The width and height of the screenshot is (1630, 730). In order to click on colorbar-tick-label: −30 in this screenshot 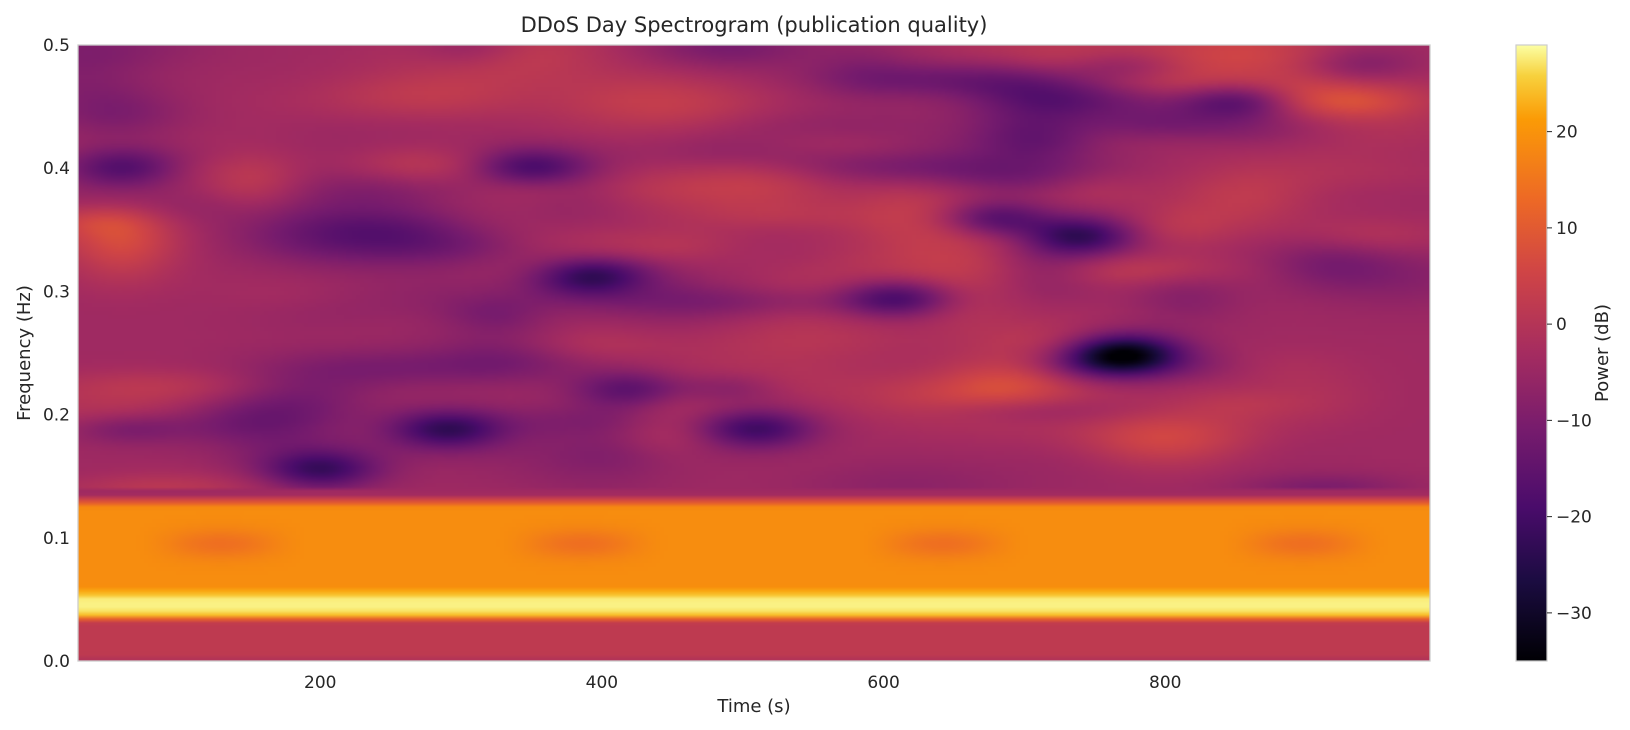, I will do `click(1574, 614)`.